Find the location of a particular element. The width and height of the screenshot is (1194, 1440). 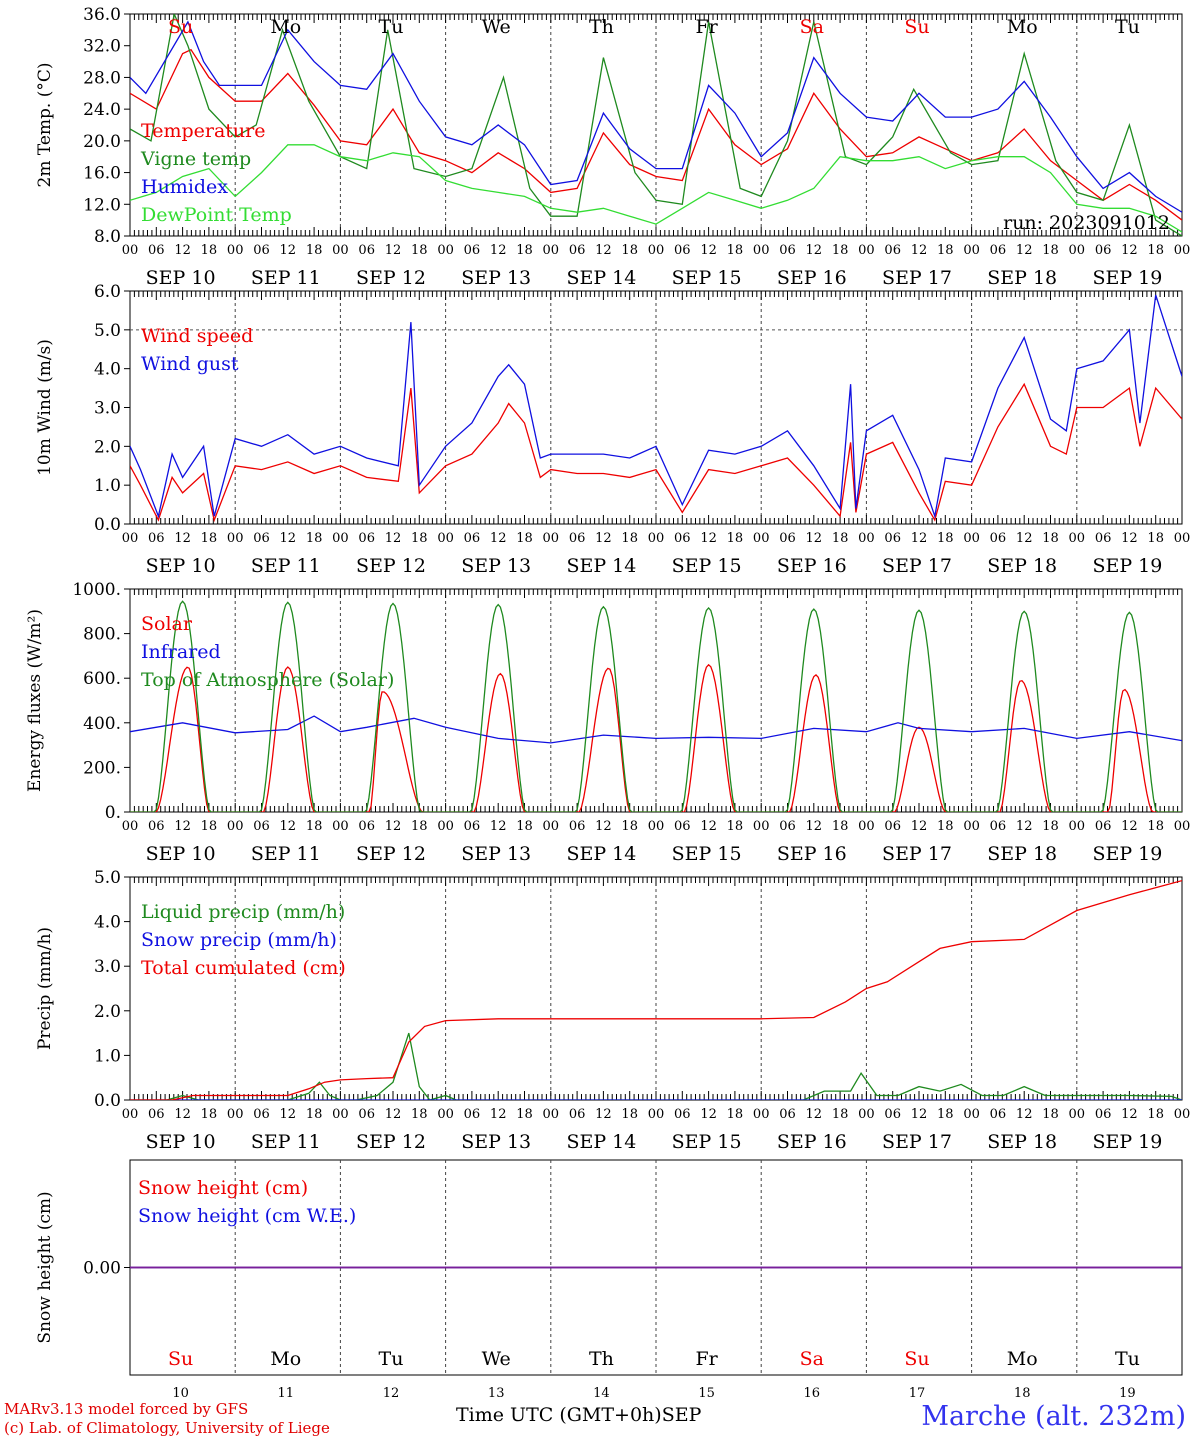

y-tick-label: 0.00 is located at coordinates (102, 1269).